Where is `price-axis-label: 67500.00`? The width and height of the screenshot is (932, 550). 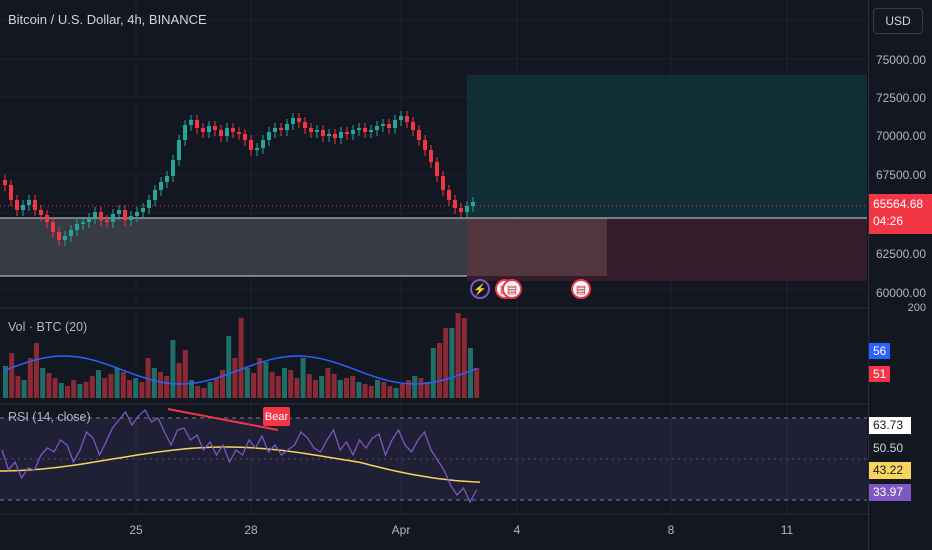 price-axis-label: 67500.00 is located at coordinates (900, 175).